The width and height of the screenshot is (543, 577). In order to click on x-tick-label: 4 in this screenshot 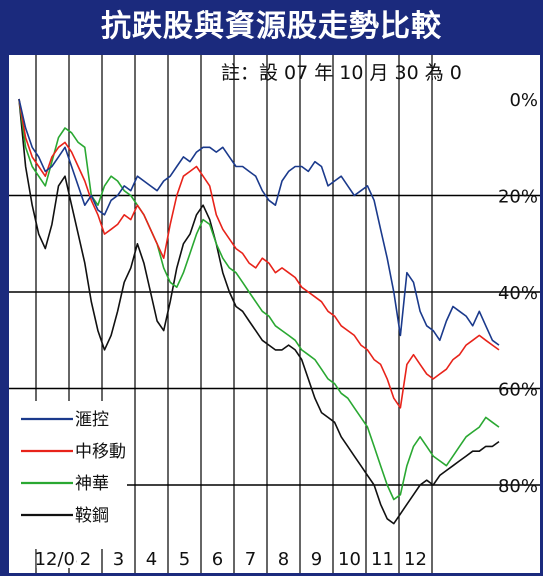, I will do `click(151, 559)`.